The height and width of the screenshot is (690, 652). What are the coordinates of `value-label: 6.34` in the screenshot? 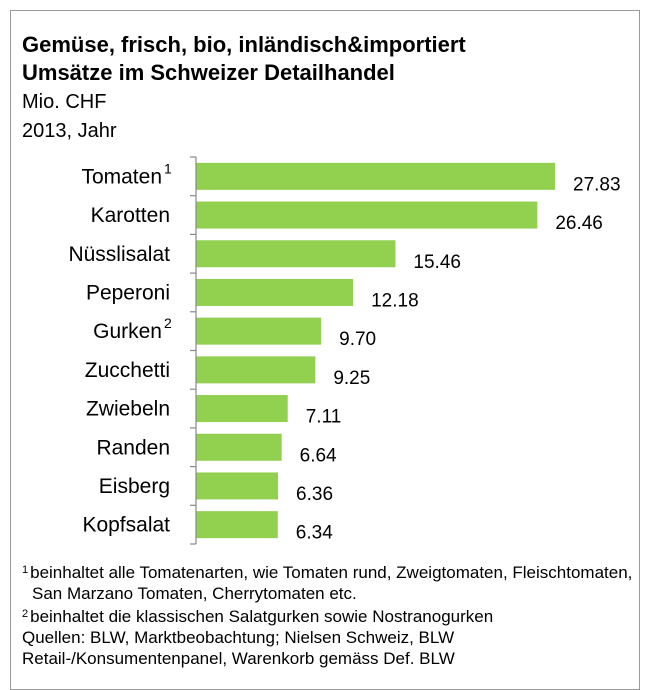 It's located at (314, 533).